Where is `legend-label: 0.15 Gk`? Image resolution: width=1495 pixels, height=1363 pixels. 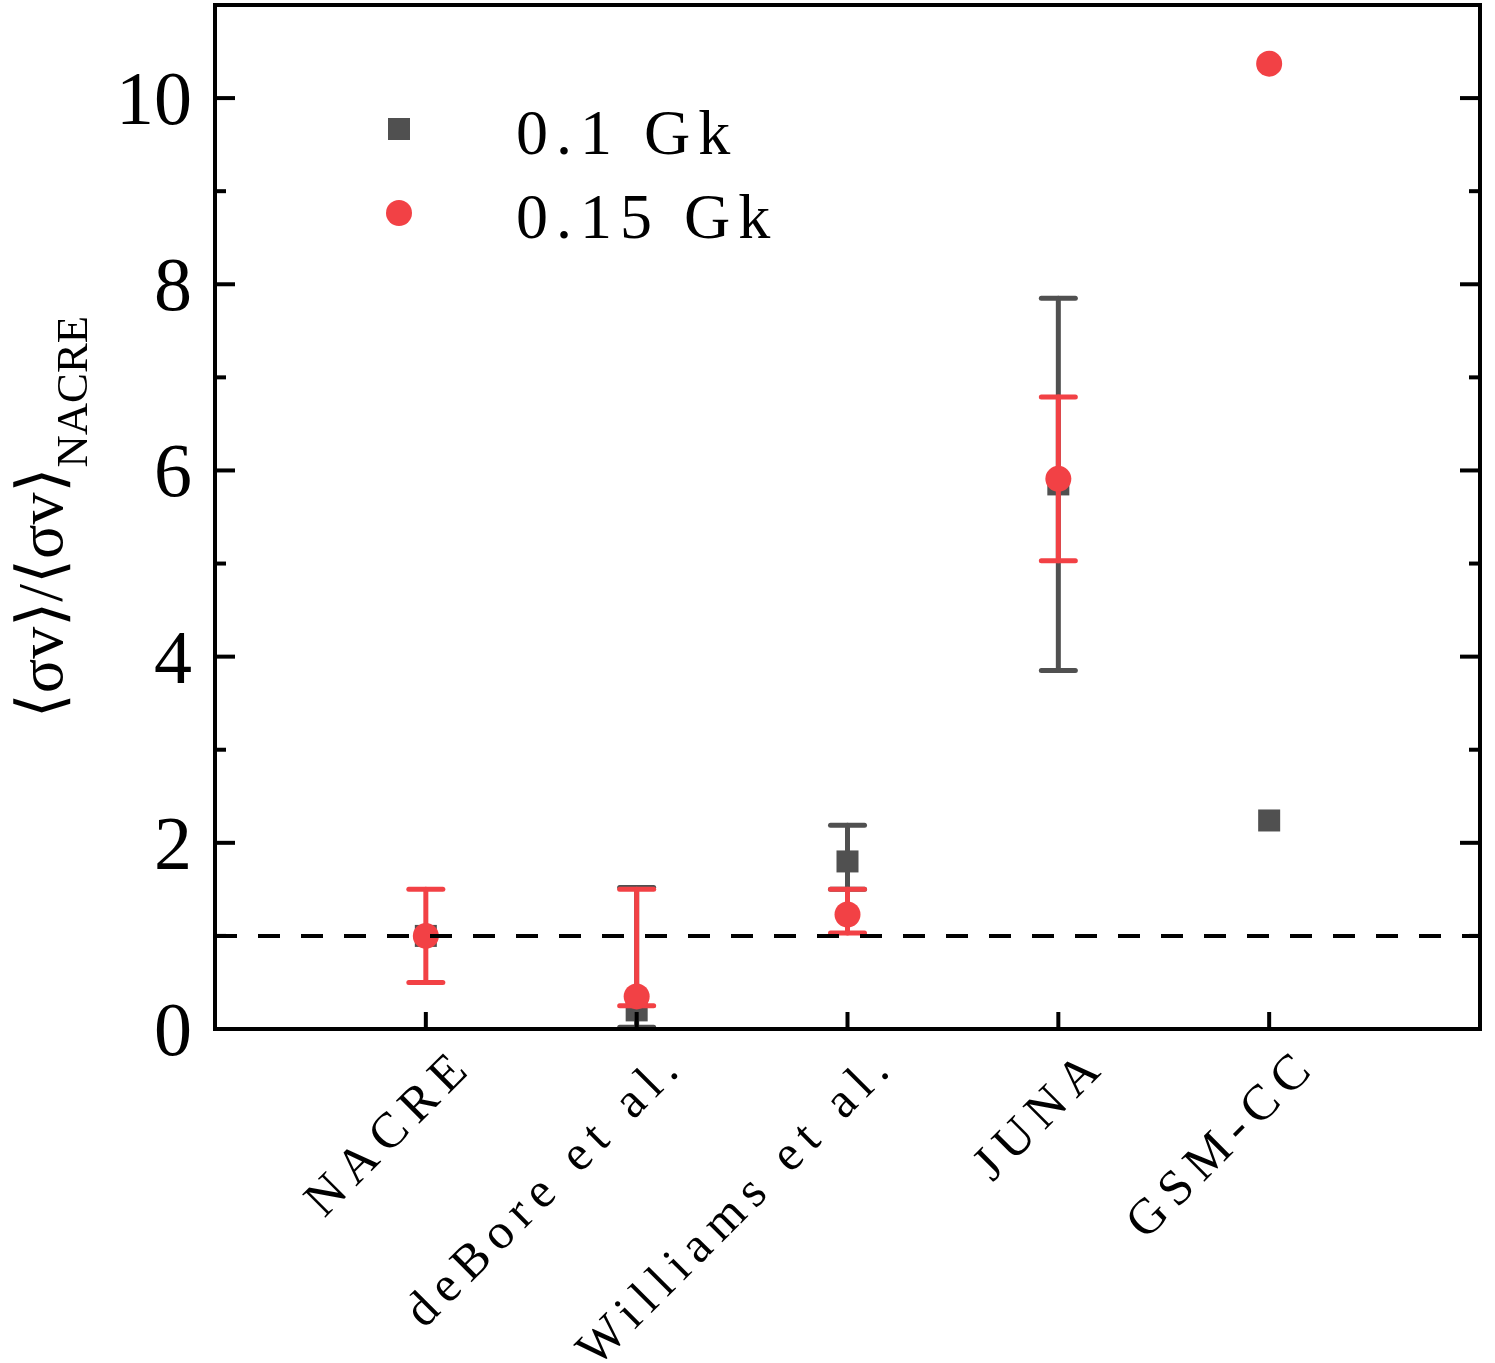
legend-label: 0.15 Gk is located at coordinates (647, 216).